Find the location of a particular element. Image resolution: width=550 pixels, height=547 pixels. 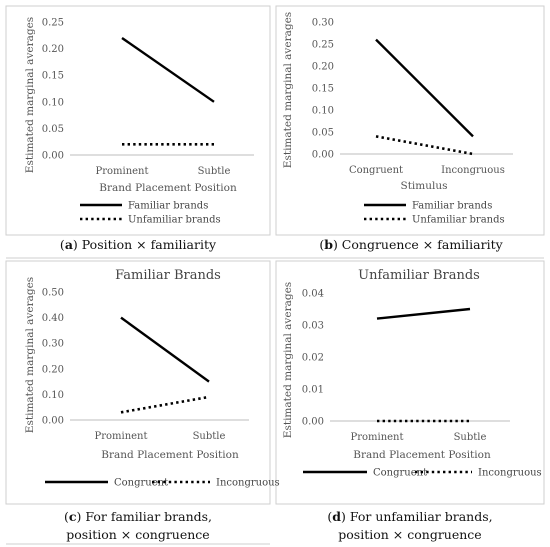

x-tick-label: Congruent is located at coordinates (376, 170).